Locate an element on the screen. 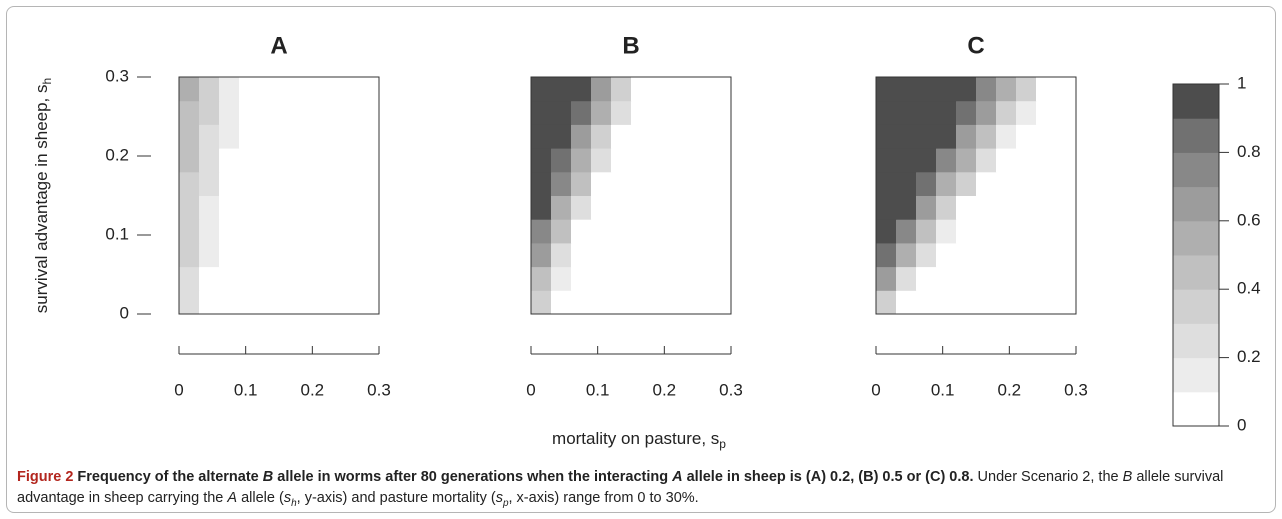  x-tick-label: 0.1 is located at coordinates (246, 389).